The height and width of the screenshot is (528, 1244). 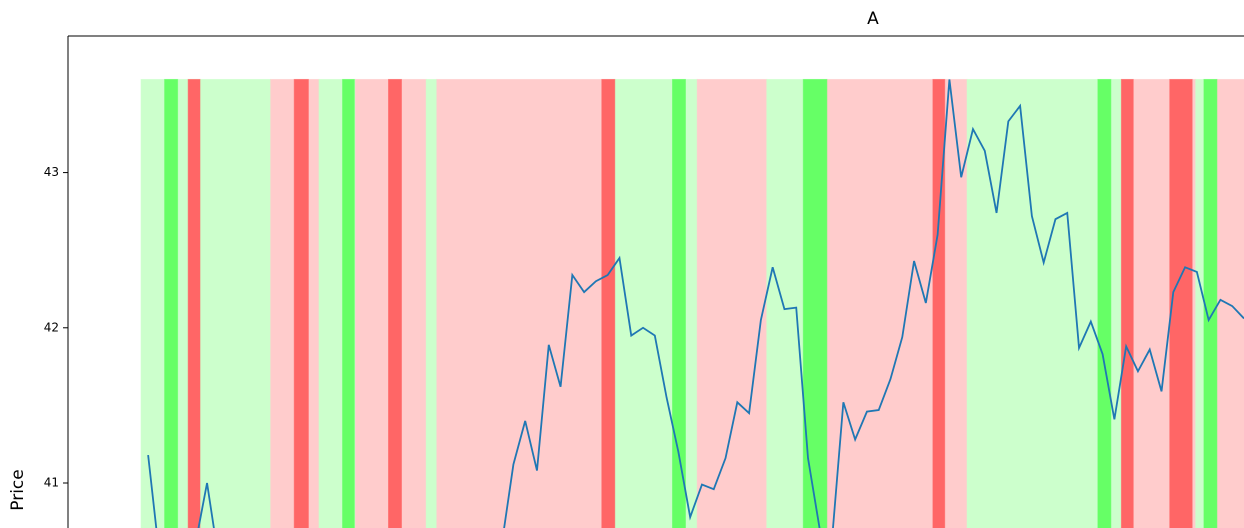 I want to click on y-tick-label: 41, so click(x=51, y=482).